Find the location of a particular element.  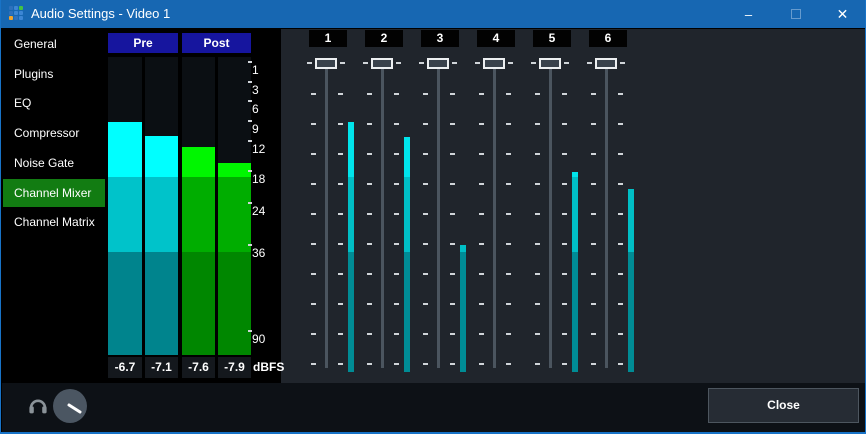

close-button: Close is located at coordinates (783, 405).